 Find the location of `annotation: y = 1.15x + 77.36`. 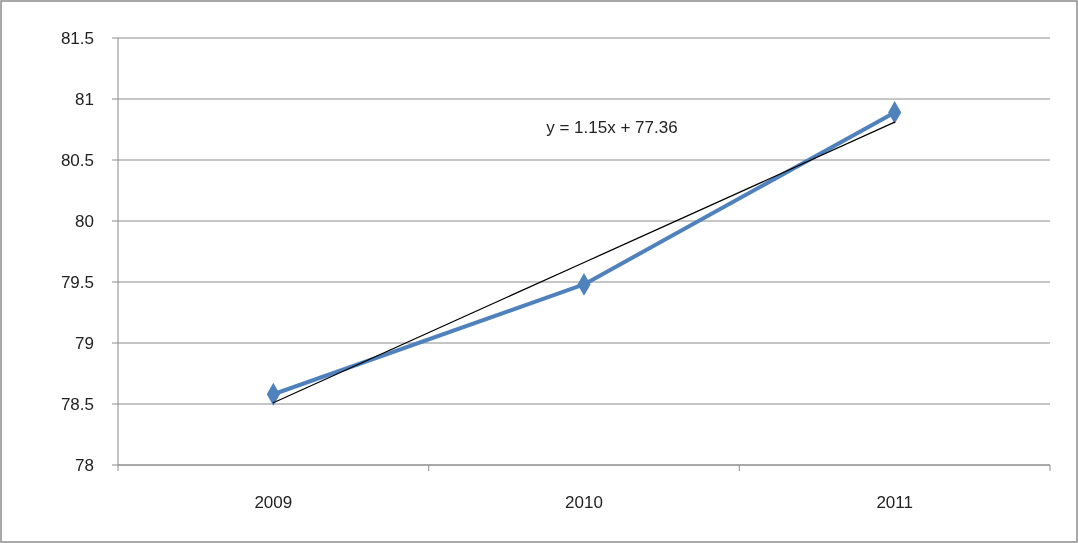

annotation: y = 1.15x + 77.36 is located at coordinates (612, 127).